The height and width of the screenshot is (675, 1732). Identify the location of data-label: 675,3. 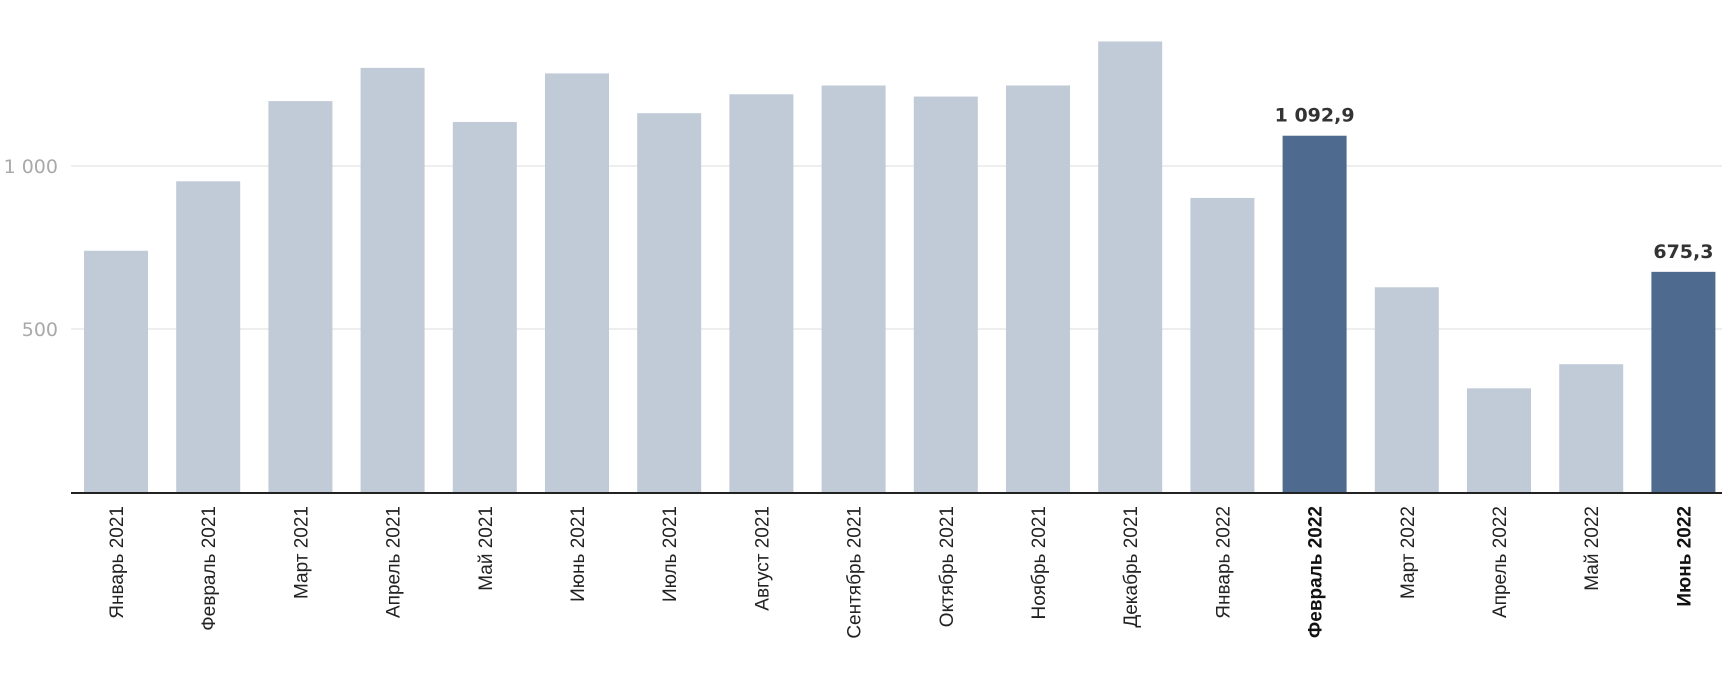
(1683, 252).